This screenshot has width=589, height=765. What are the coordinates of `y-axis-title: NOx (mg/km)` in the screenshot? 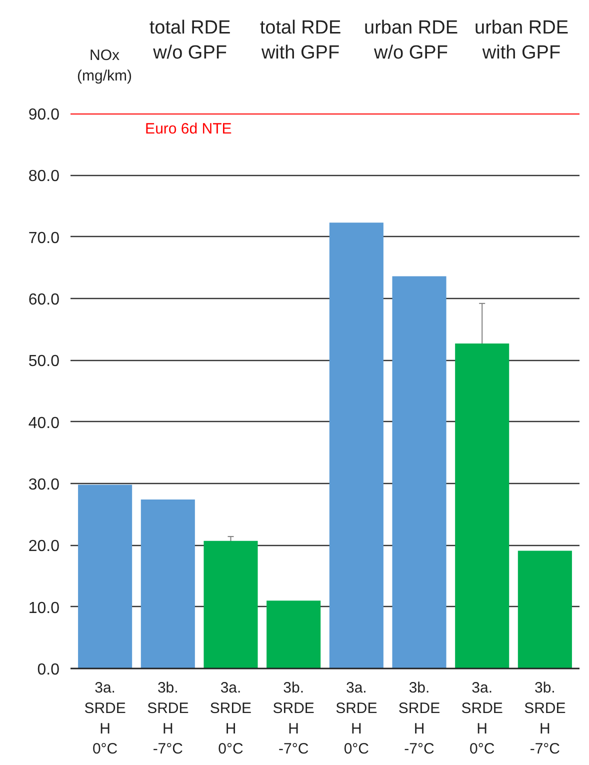 It's located at (104, 65).